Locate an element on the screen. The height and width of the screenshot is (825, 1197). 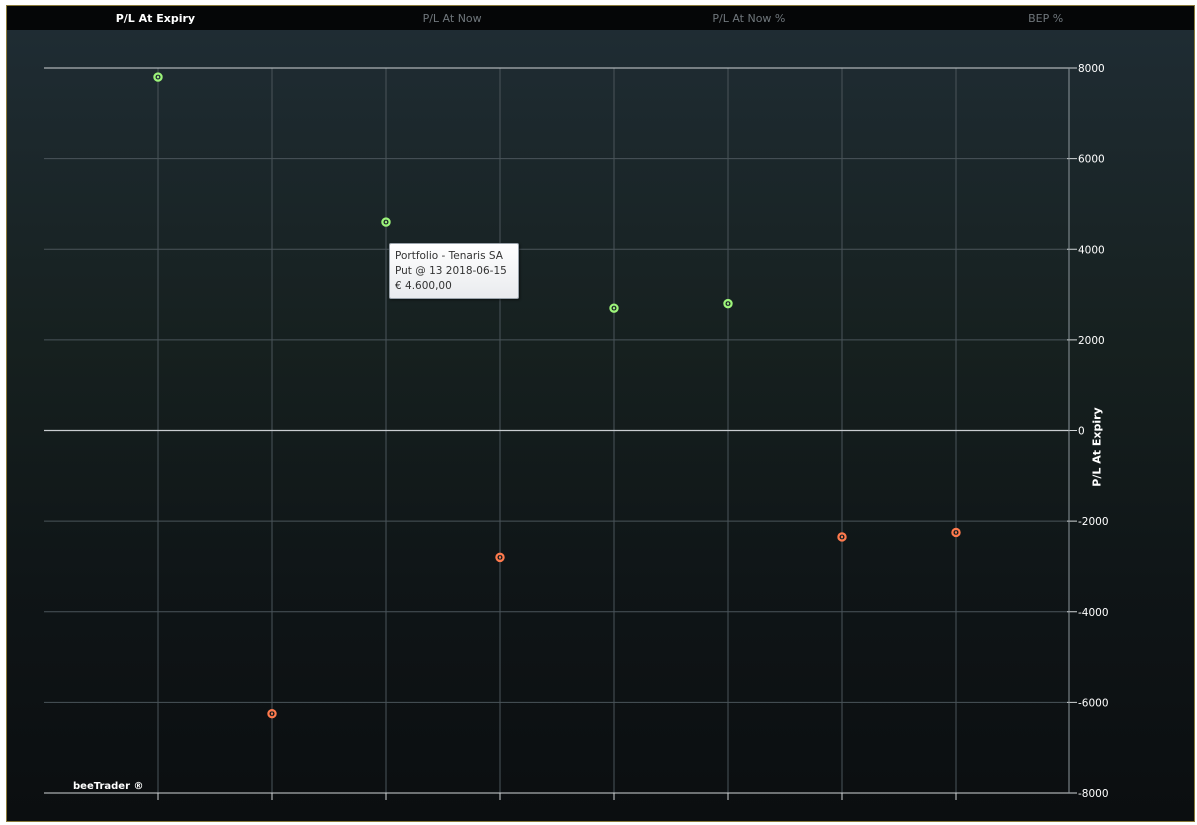
tooltip-option: Put @ 13 2018-06-15 is located at coordinates (451, 271).